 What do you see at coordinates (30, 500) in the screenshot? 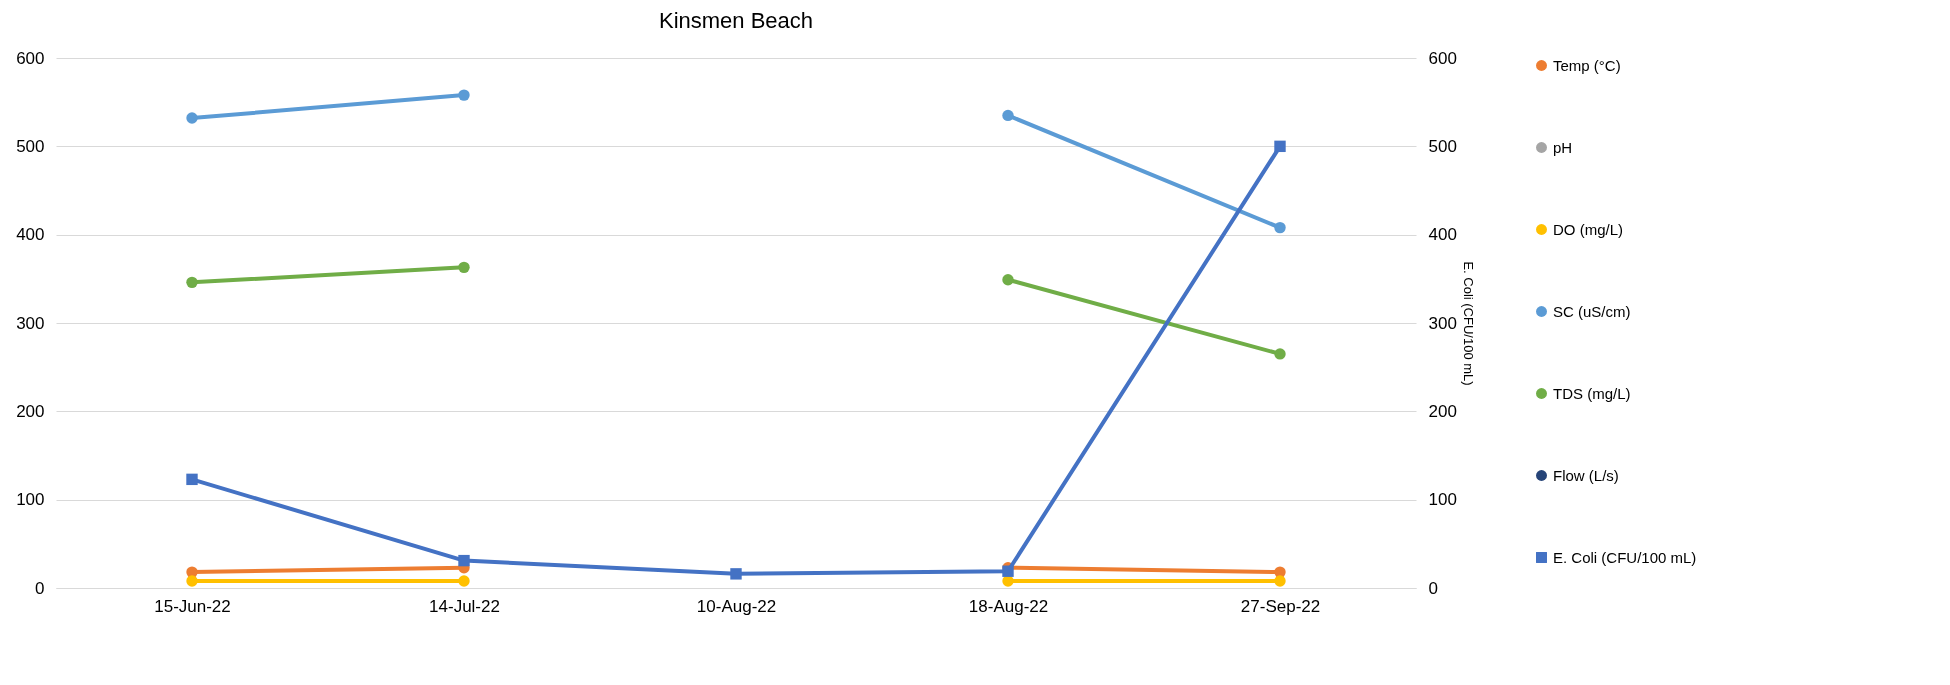
I see `y-tick-label: 100` at bounding box center [30, 500].